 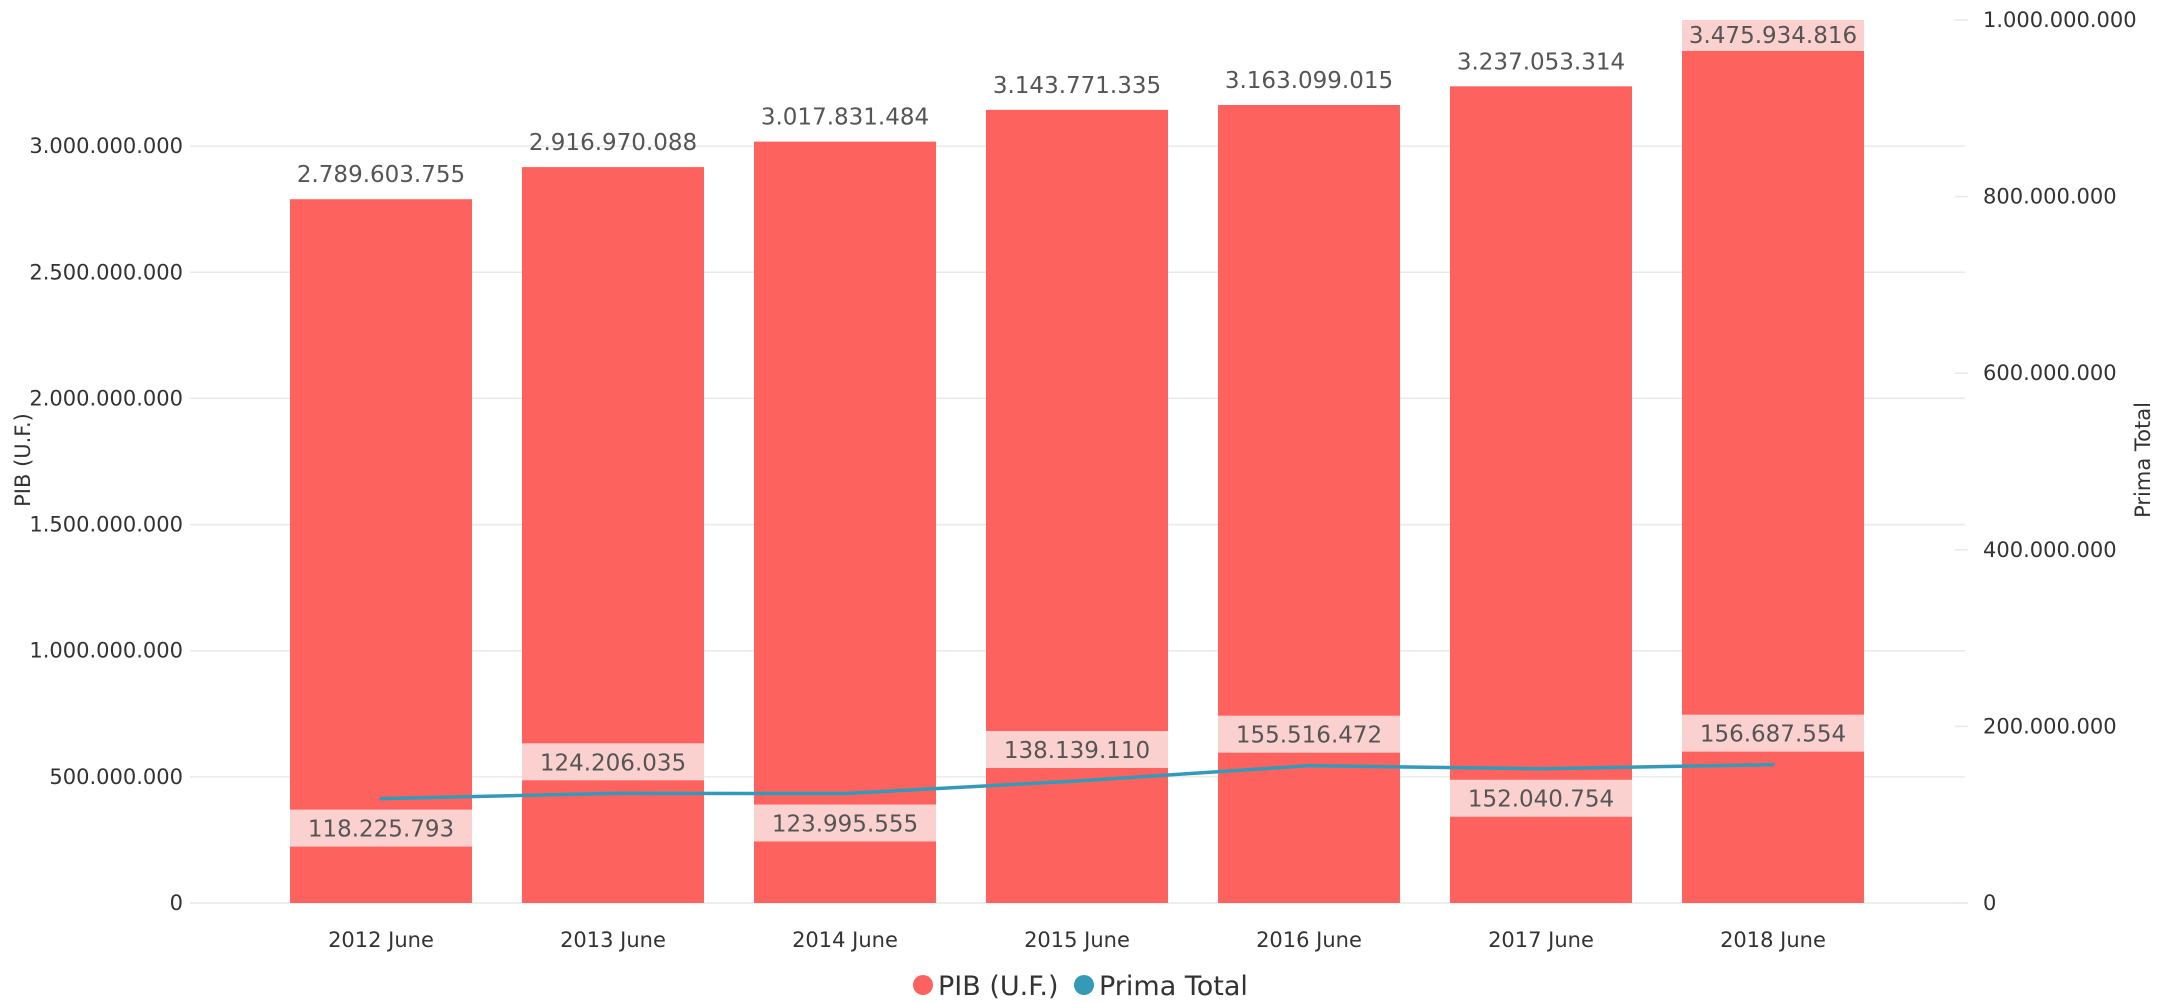 I want to click on bar-data-label: 2.789.603.755, so click(x=381, y=175).